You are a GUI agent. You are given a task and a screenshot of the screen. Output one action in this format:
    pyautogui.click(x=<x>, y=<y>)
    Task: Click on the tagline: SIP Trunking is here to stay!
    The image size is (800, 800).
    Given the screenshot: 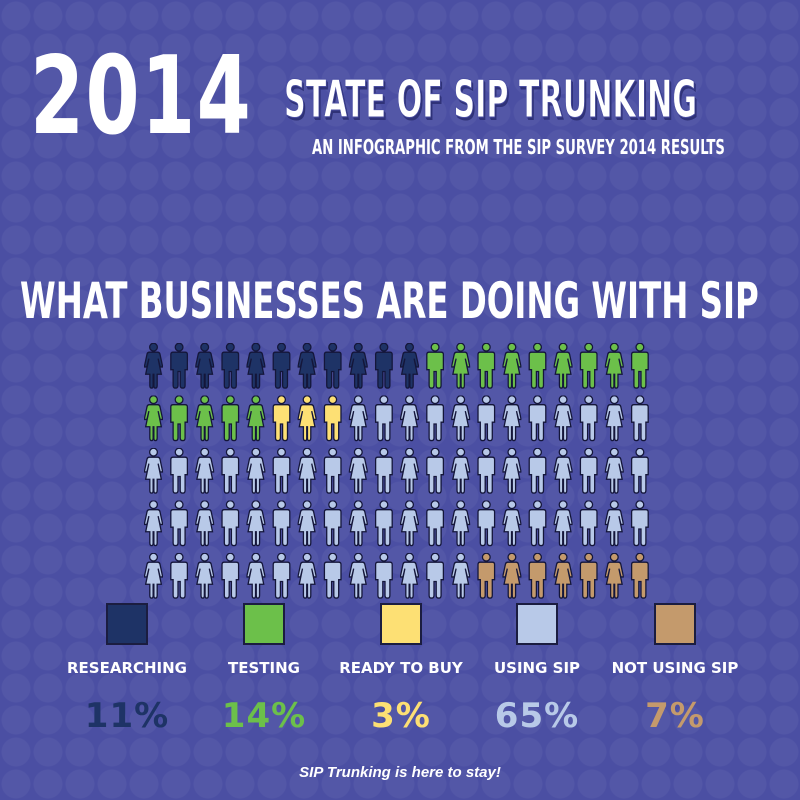 What is the action you would take?
    pyautogui.click(x=400, y=772)
    